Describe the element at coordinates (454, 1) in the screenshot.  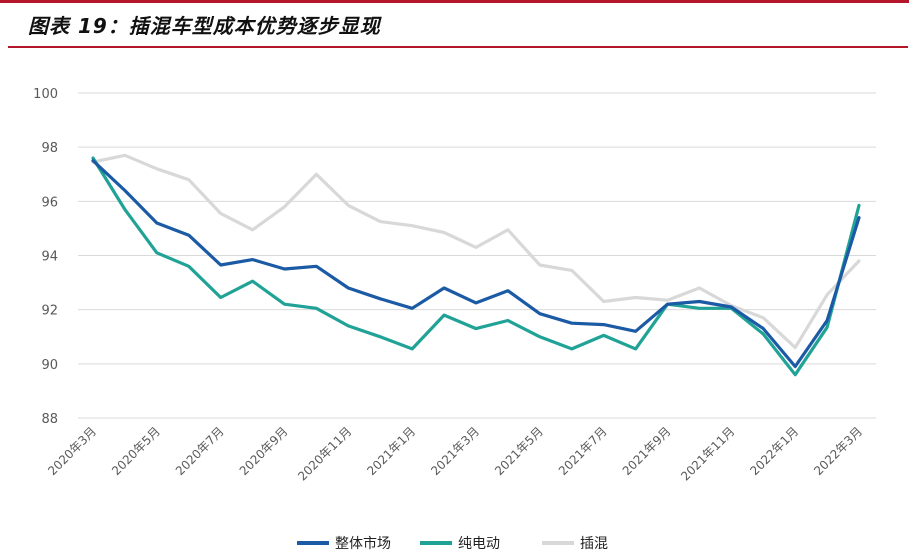
I see `top-rule` at that location.